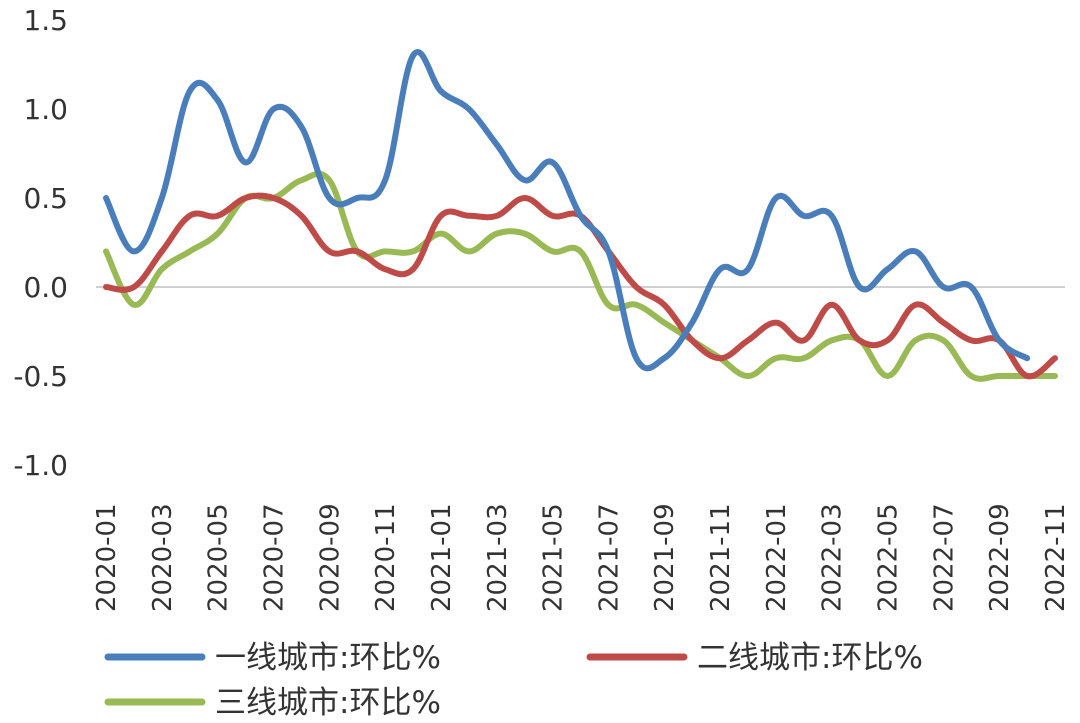 The width and height of the screenshot is (1080, 723). I want to click on y-tick-label: 1.5, so click(45, 20).